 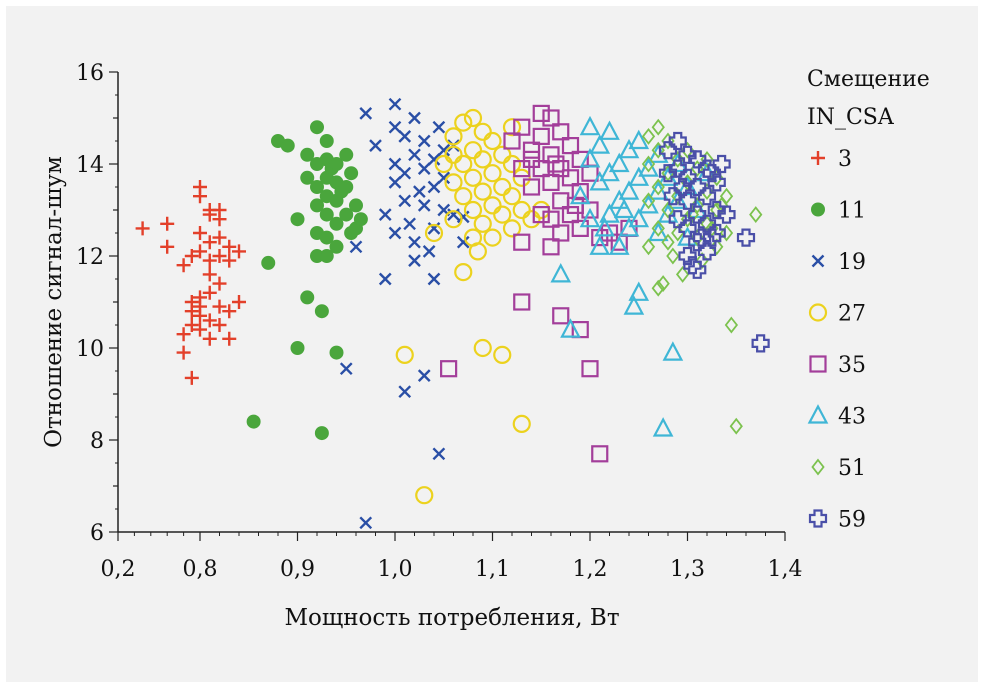 I want to click on y-tick-label: 12, so click(x=90, y=257).